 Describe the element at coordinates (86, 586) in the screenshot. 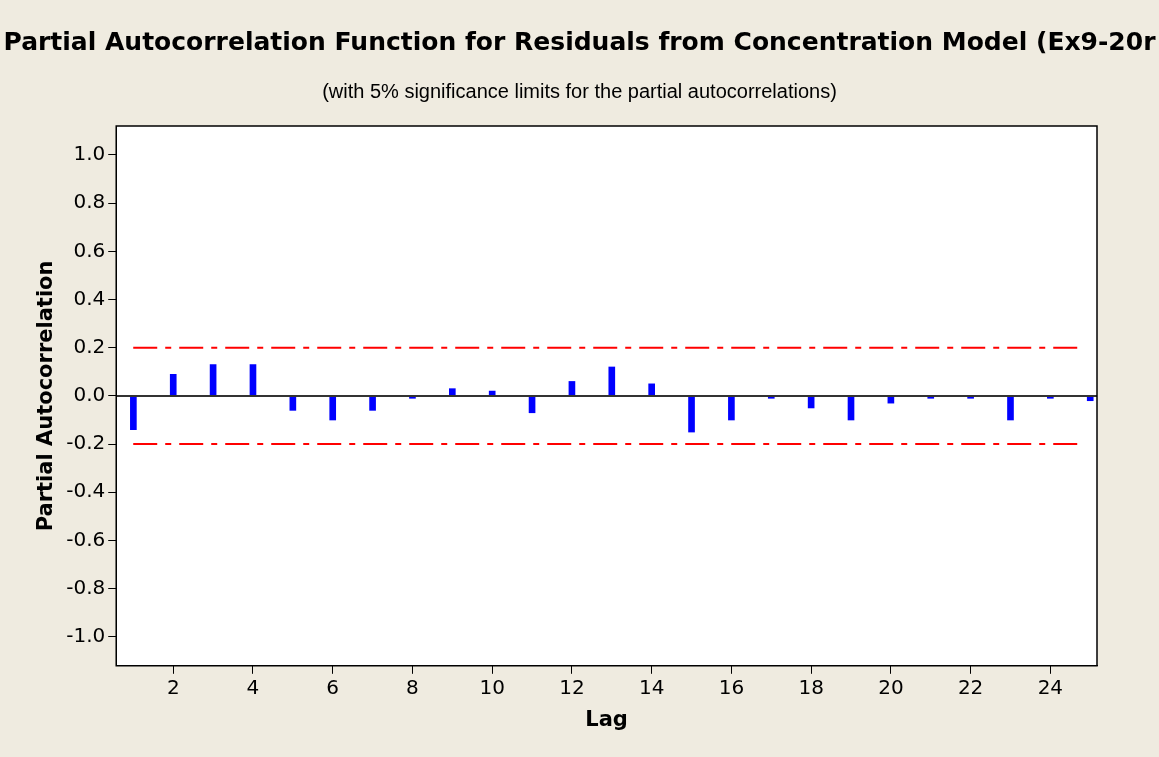

I see `y-tick-label: -0.8` at that location.